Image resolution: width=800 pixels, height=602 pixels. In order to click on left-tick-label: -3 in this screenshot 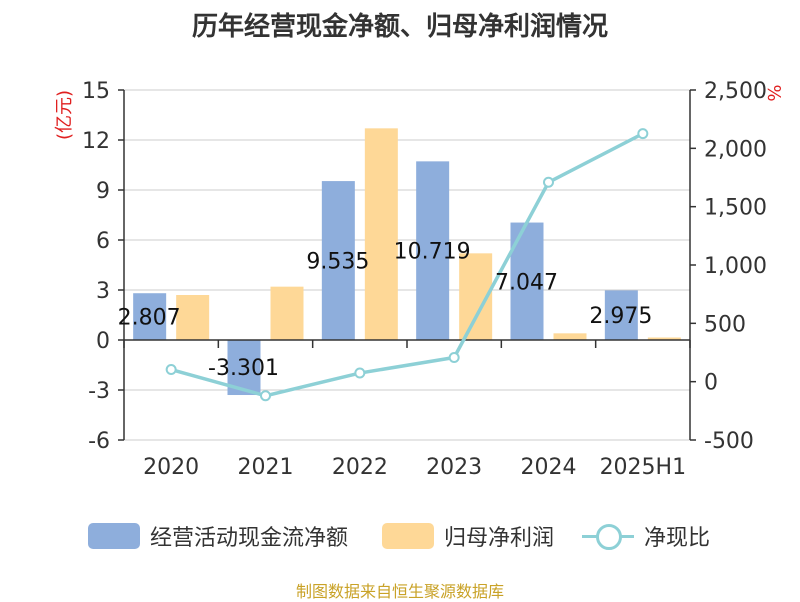, I will do `click(99, 391)`.